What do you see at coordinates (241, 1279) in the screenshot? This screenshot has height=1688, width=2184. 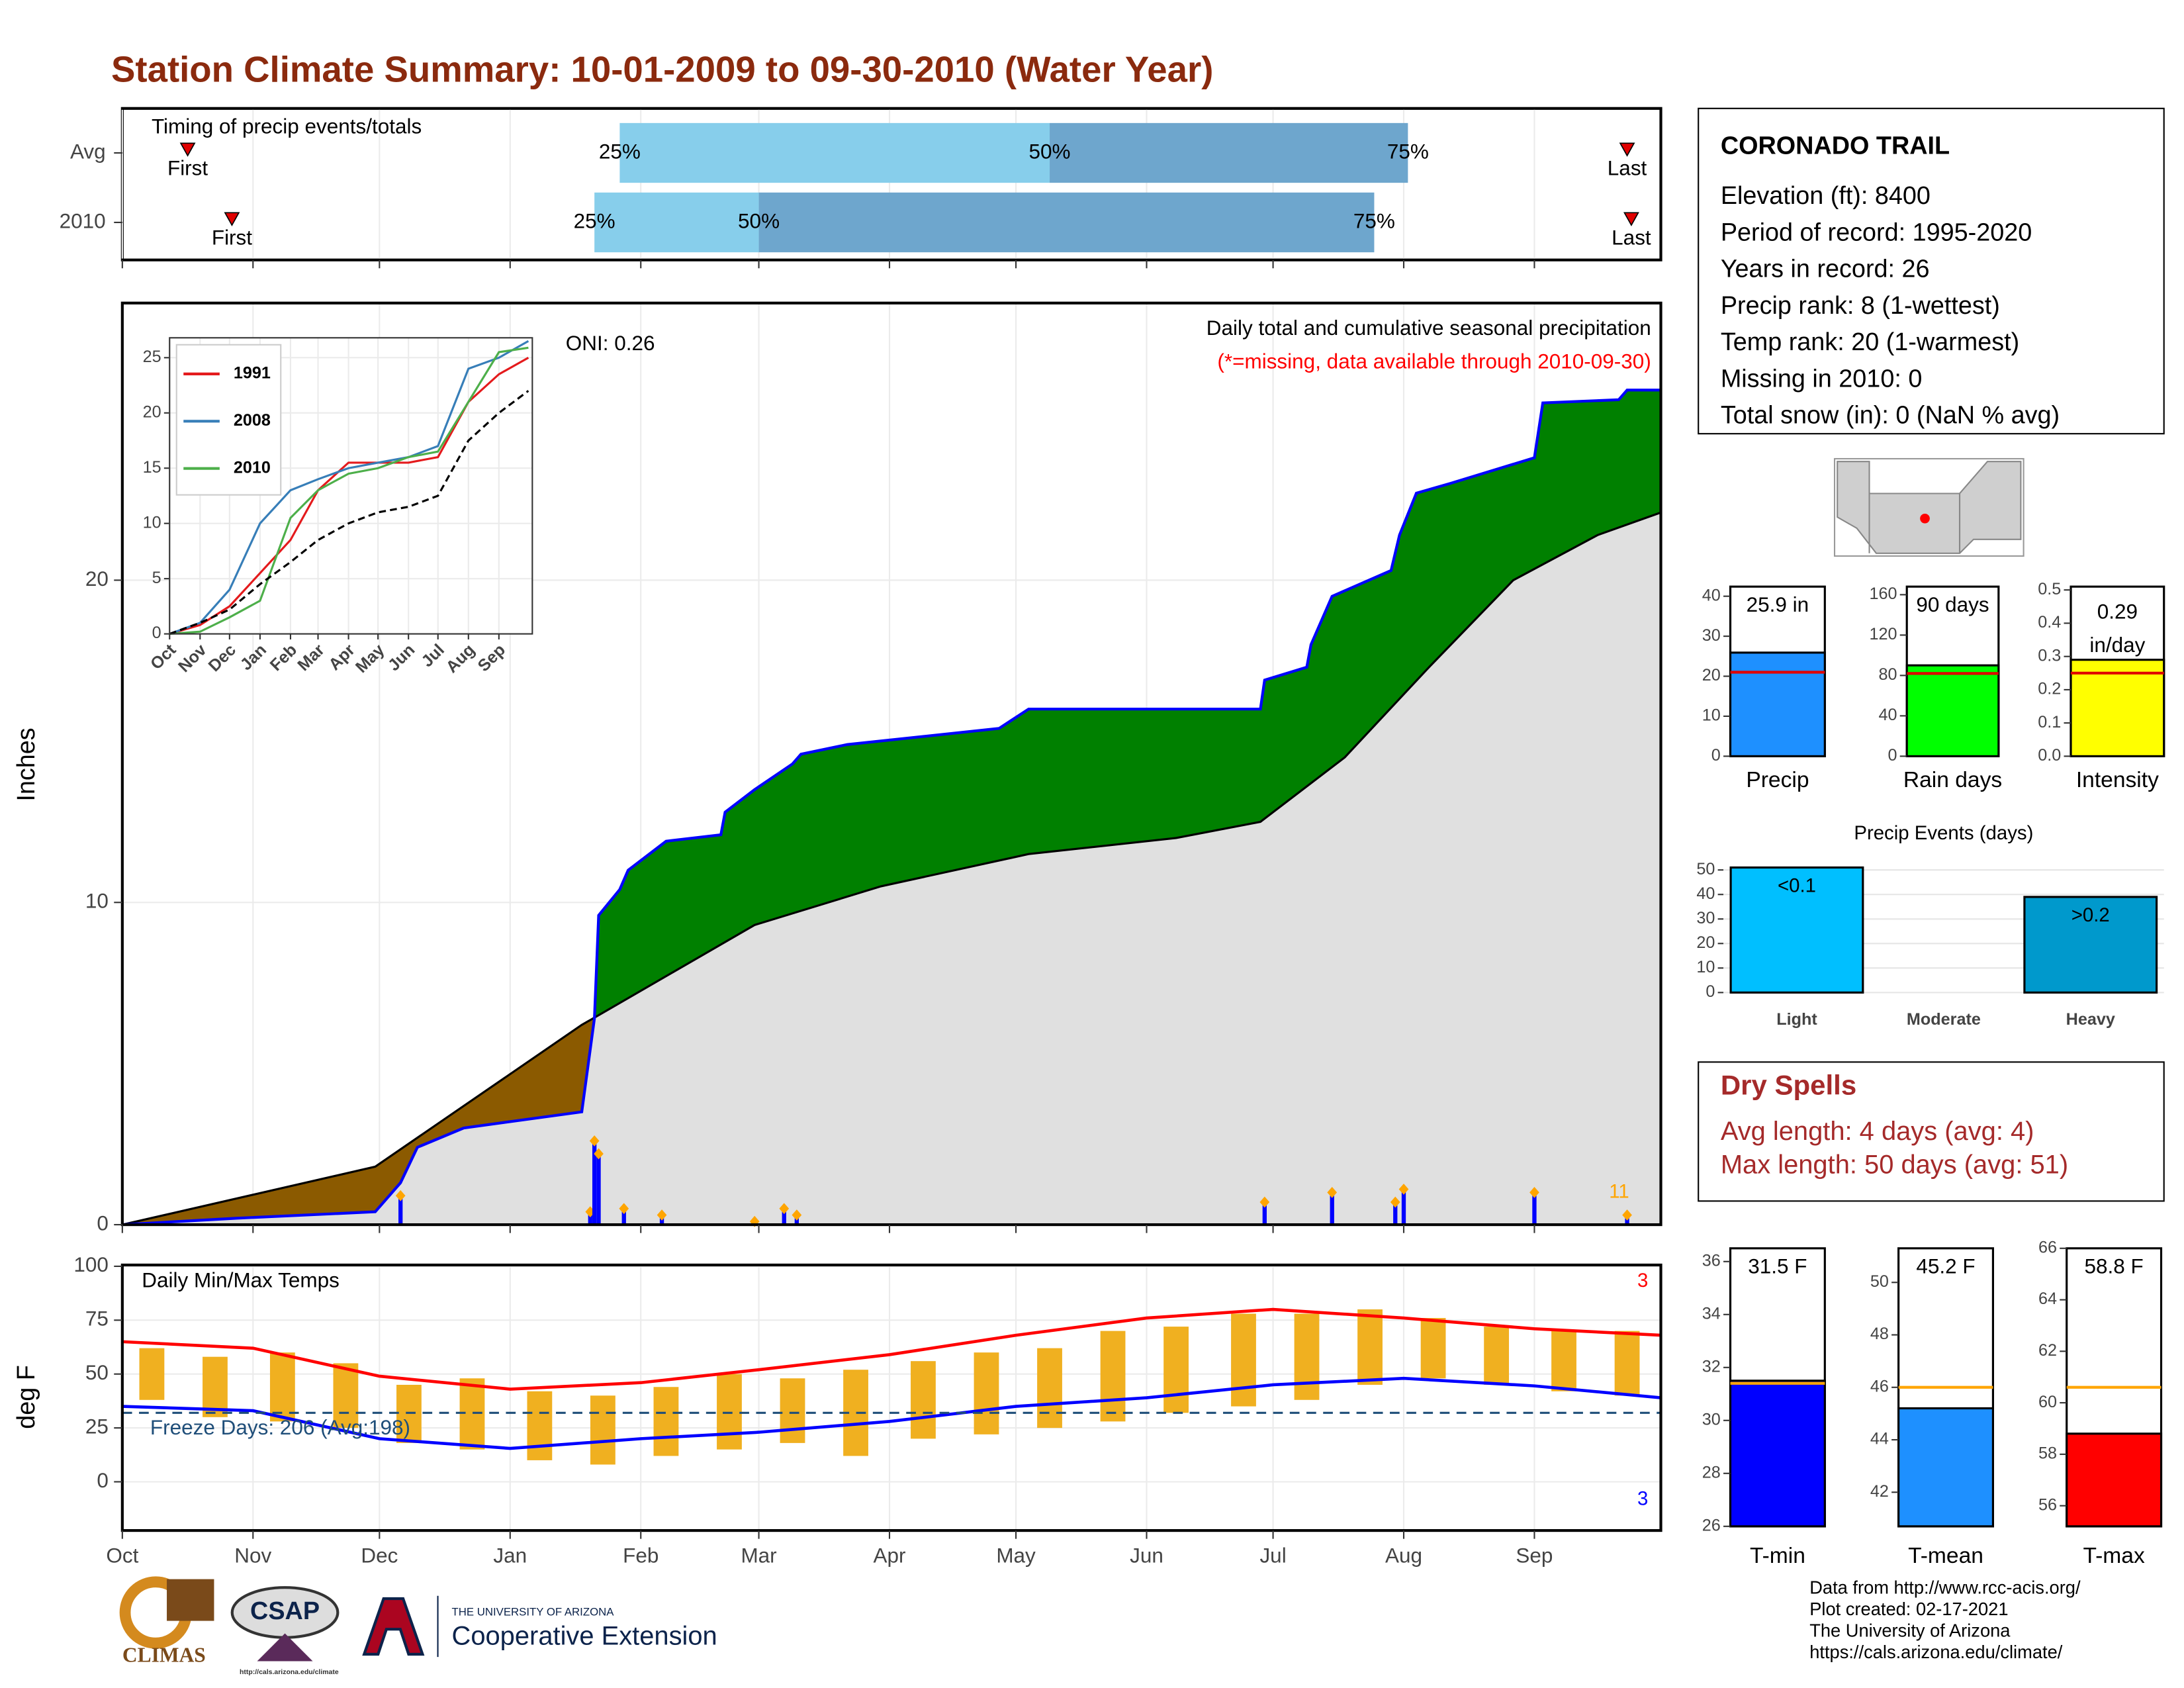 I see `panel-title: Daily Min/Max Temps` at bounding box center [241, 1279].